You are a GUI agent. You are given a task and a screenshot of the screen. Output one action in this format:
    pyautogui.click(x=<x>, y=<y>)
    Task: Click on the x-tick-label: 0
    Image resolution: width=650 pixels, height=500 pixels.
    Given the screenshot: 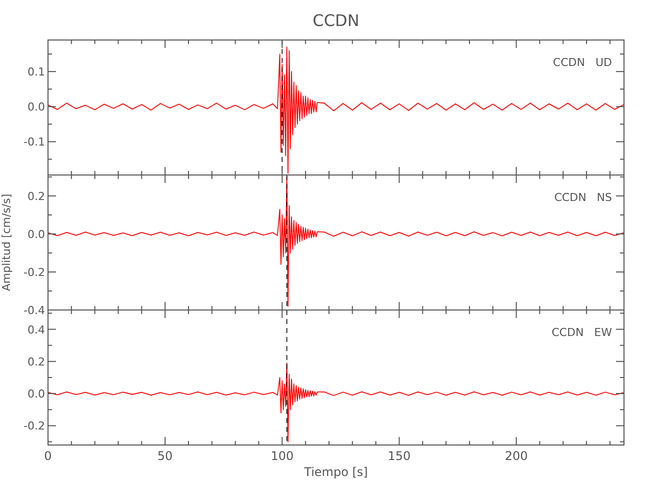 What is the action you would take?
    pyautogui.click(x=48, y=456)
    